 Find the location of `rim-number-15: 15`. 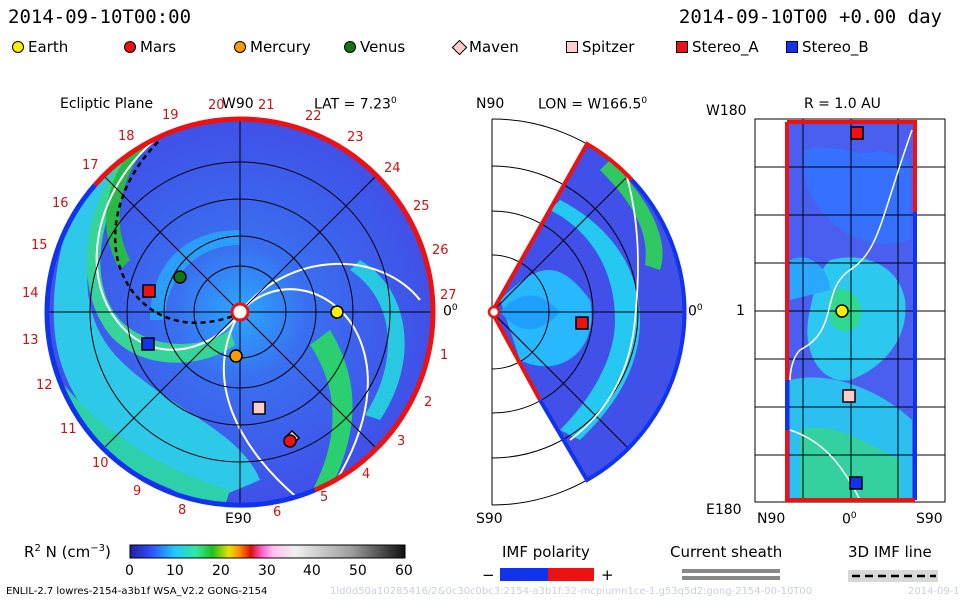

rim-number-15: 15 is located at coordinates (39, 245).